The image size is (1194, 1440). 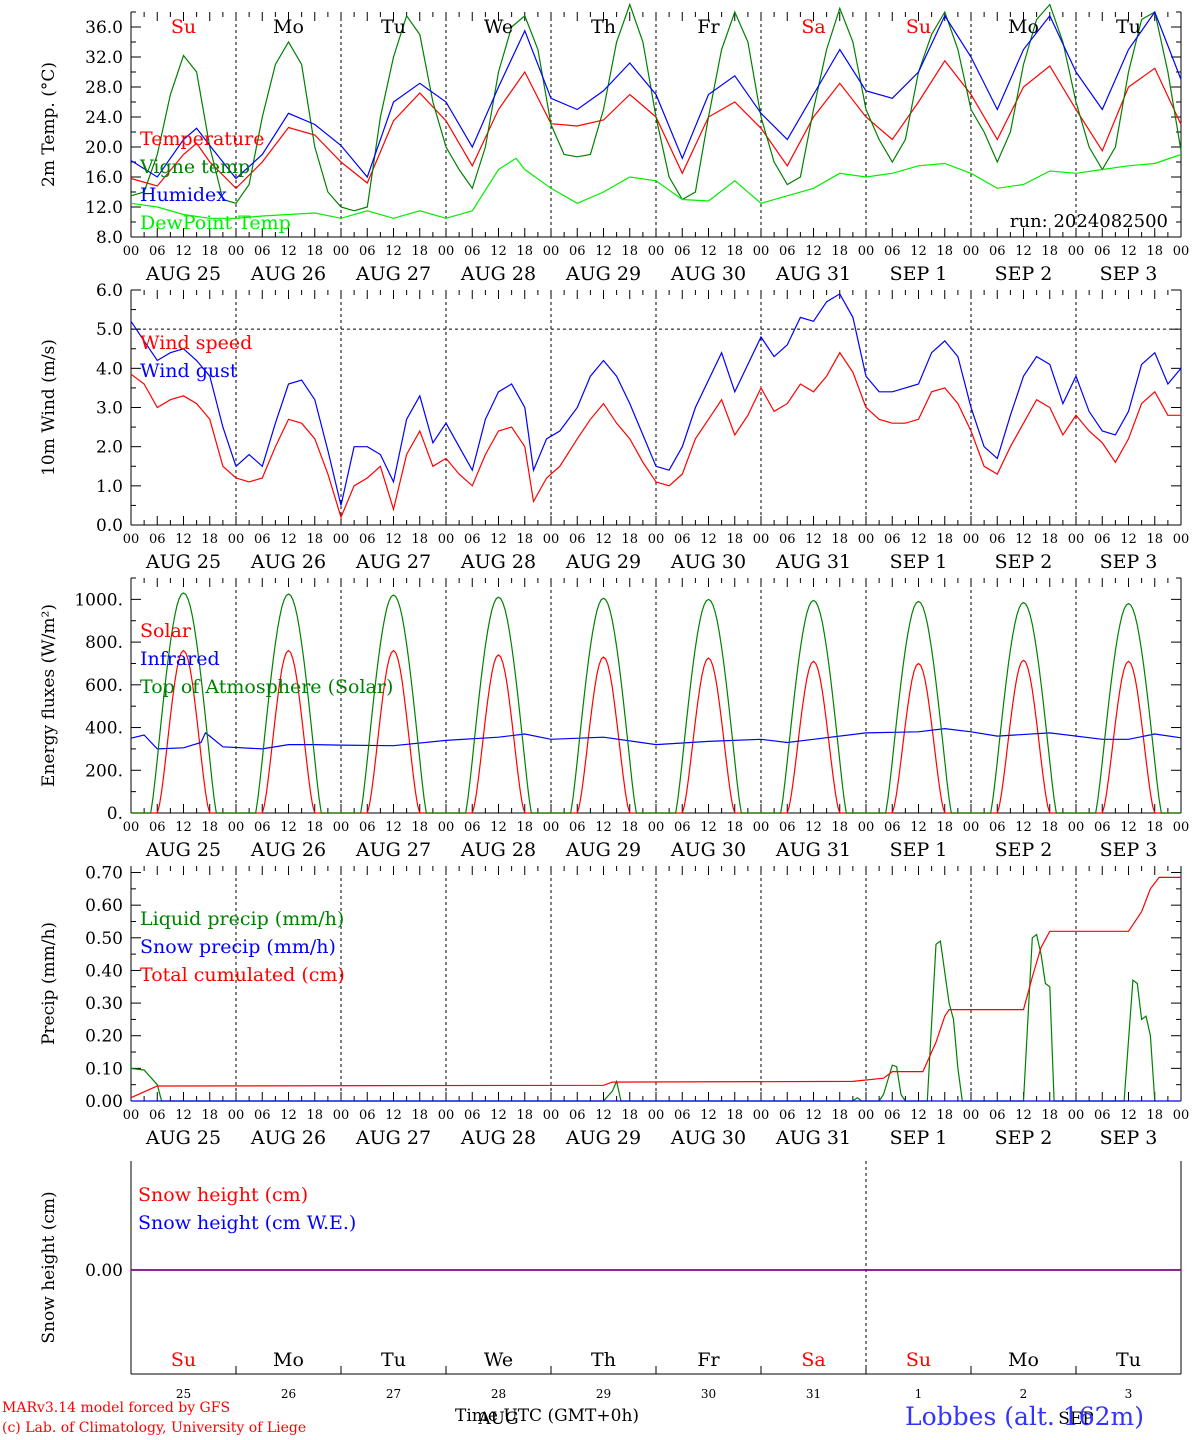 I want to click on legend-entry: Top of Atmosphere (Solar), so click(x=266, y=687).